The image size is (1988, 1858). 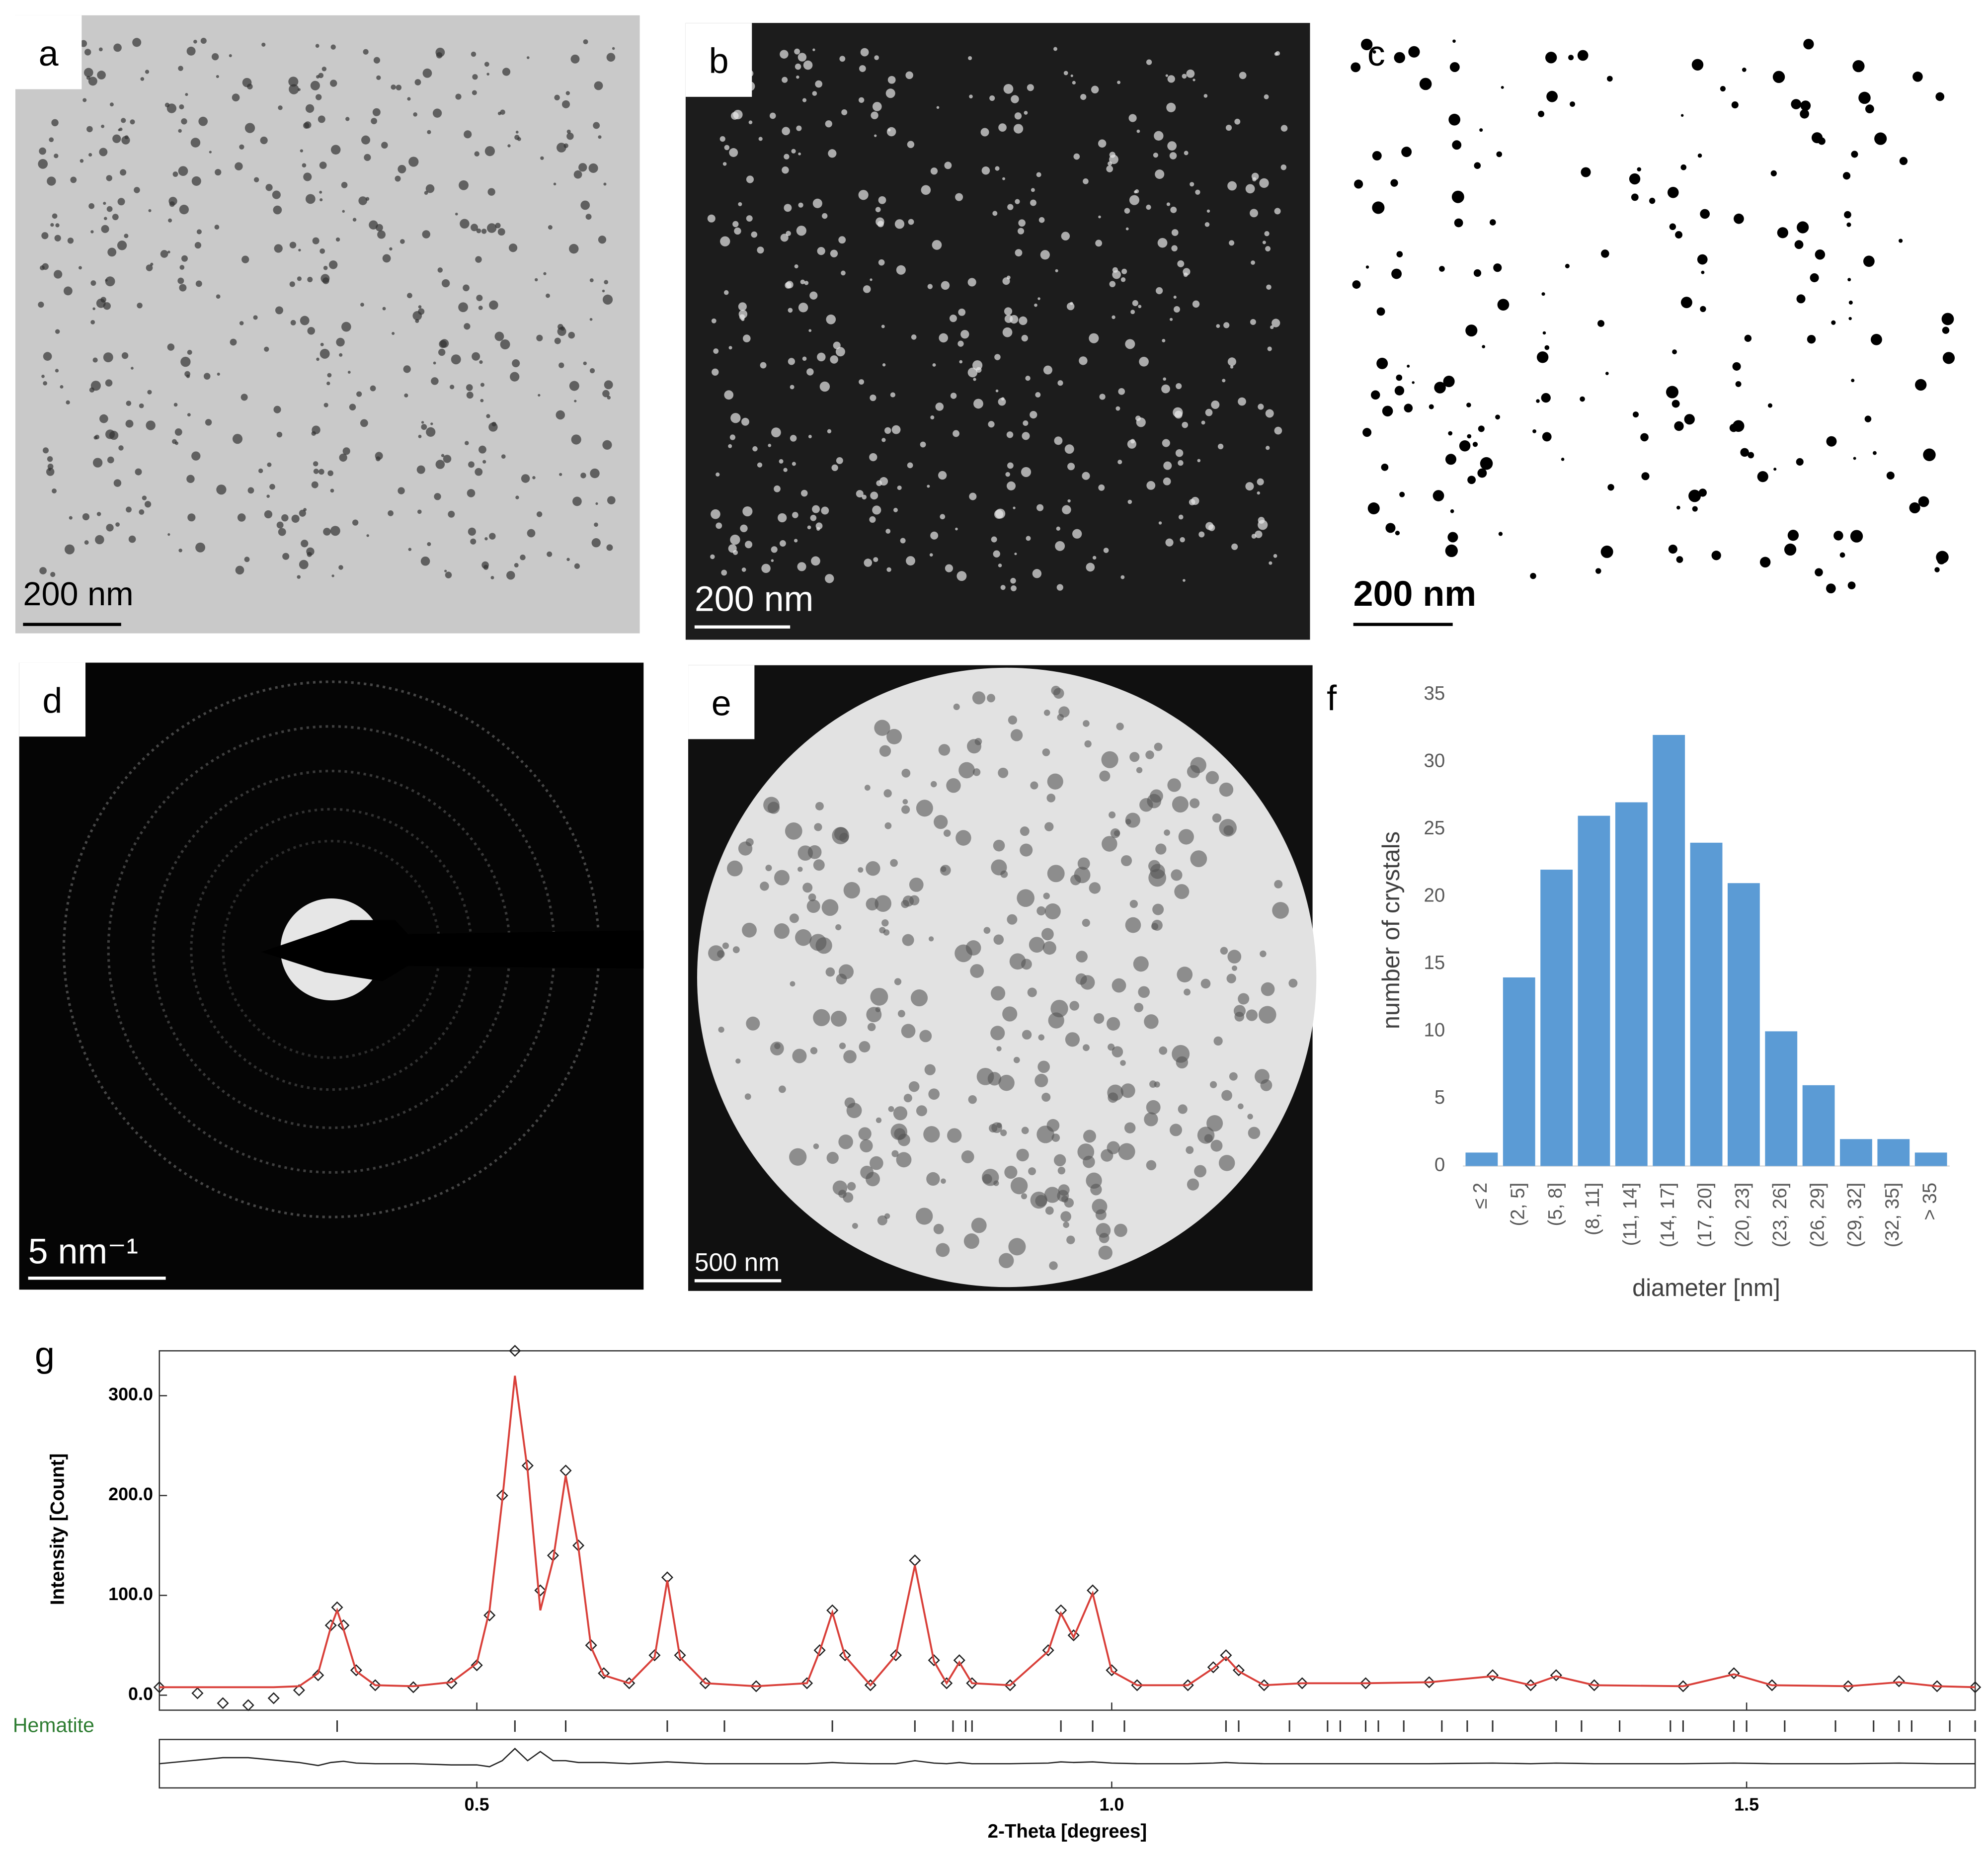 What do you see at coordinates (1780, 1215) in the screenshot?
I see `x-tick-label: (23, 26]` at bounding box center [1780, 1215].